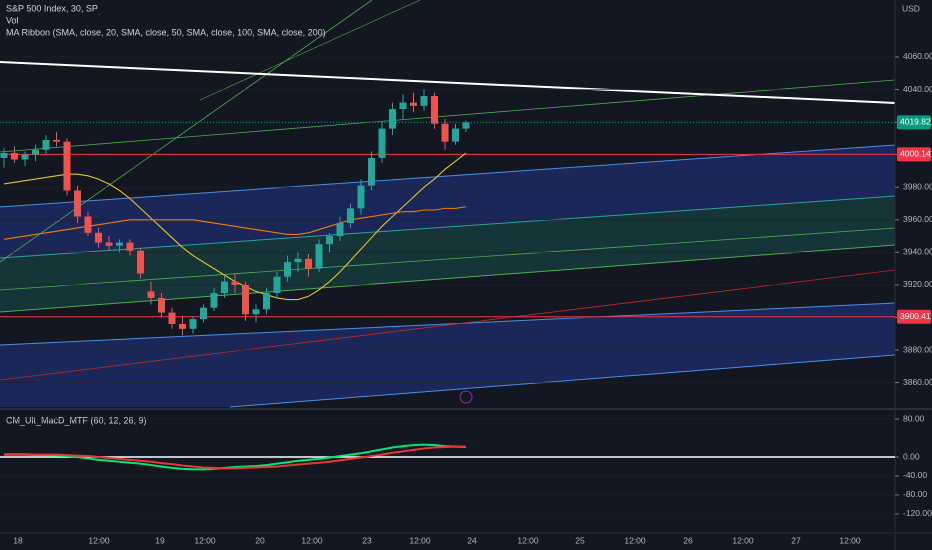 The image size is (932, 550). I want to click on y-tick-label: 3860.00, so click(917, 382).